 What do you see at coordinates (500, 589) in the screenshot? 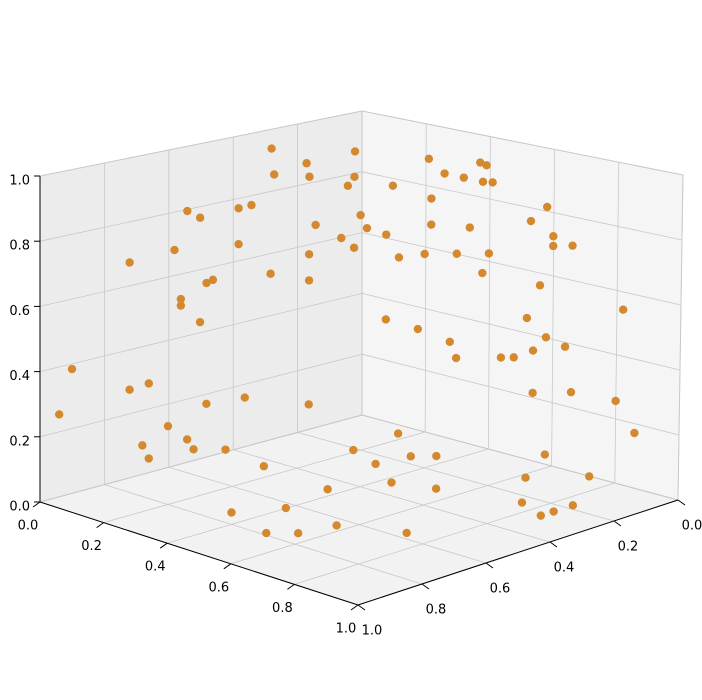
I see `y-tick-label: 0.6` at bounding box center [500, 589].